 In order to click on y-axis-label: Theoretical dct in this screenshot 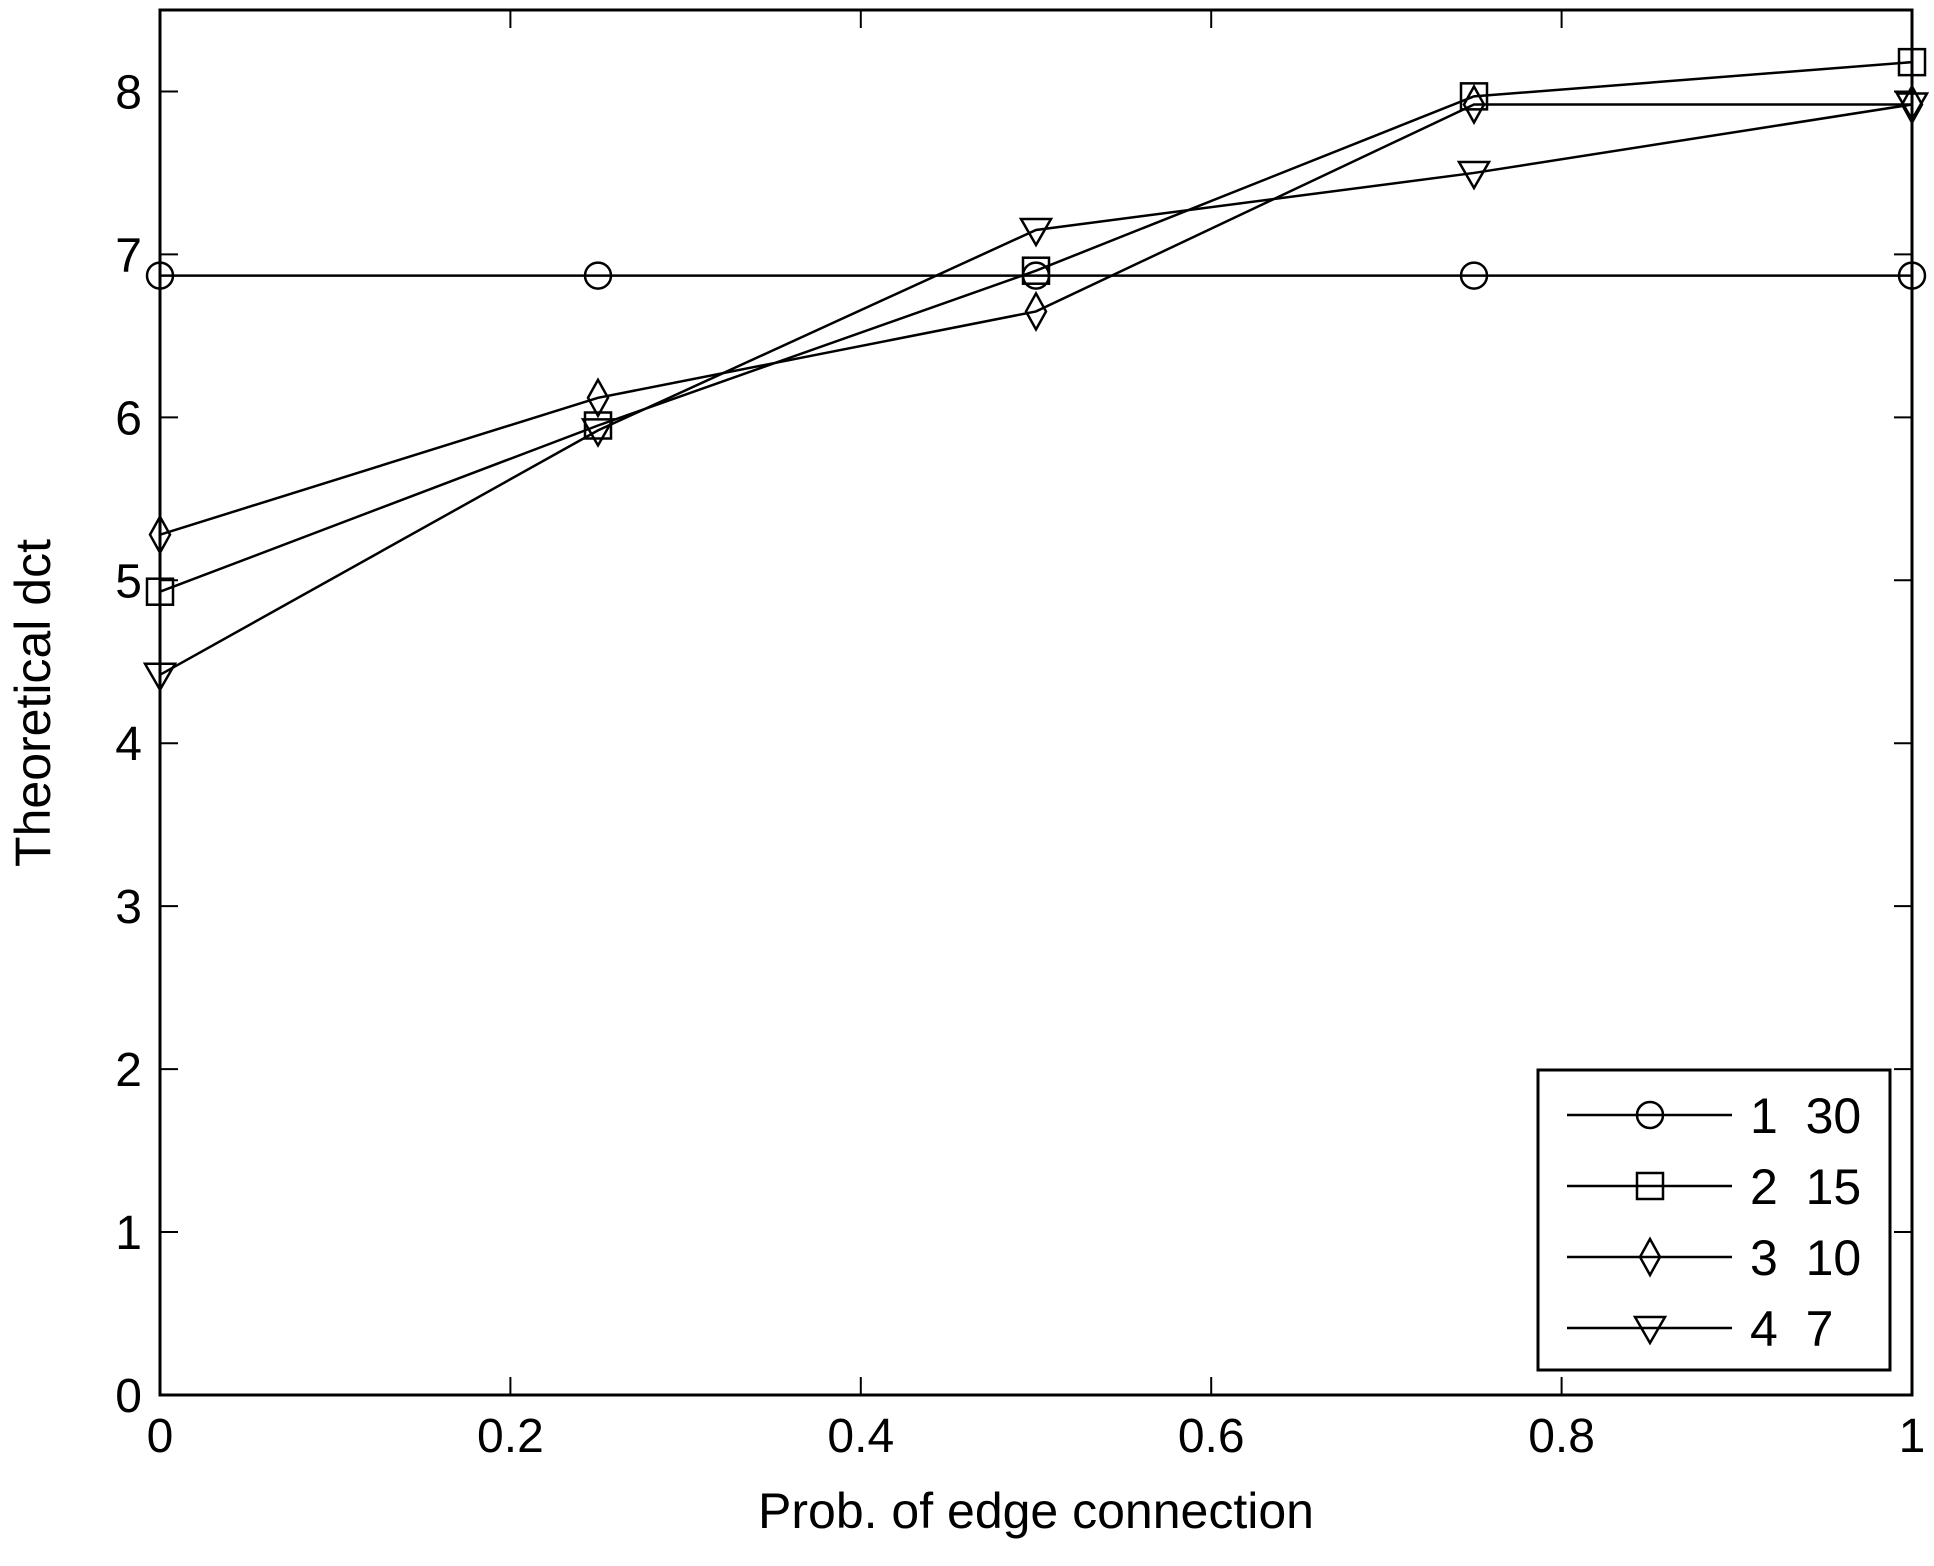, I will do `click(33, 703)`.